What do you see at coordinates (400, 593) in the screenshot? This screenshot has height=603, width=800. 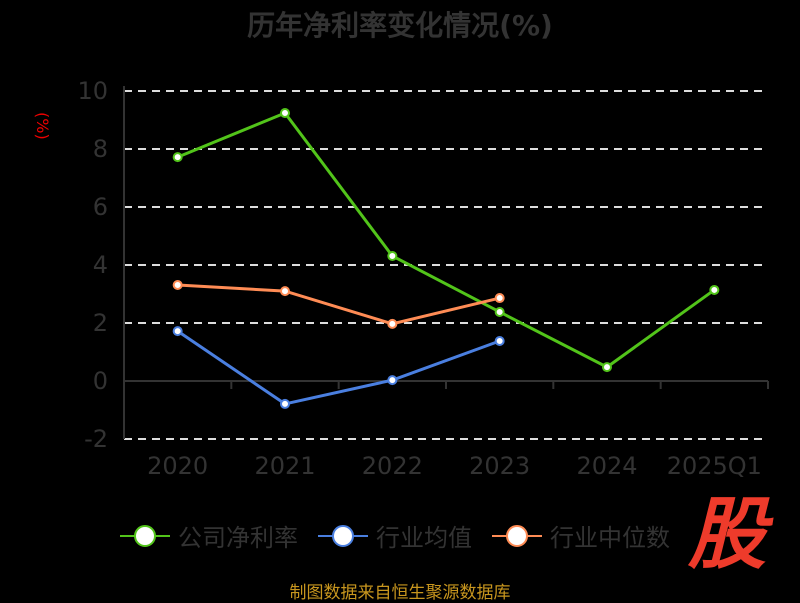 I see `source-note: 制图数据来自恒生聚源数据库` at bounding box center [400, 593].